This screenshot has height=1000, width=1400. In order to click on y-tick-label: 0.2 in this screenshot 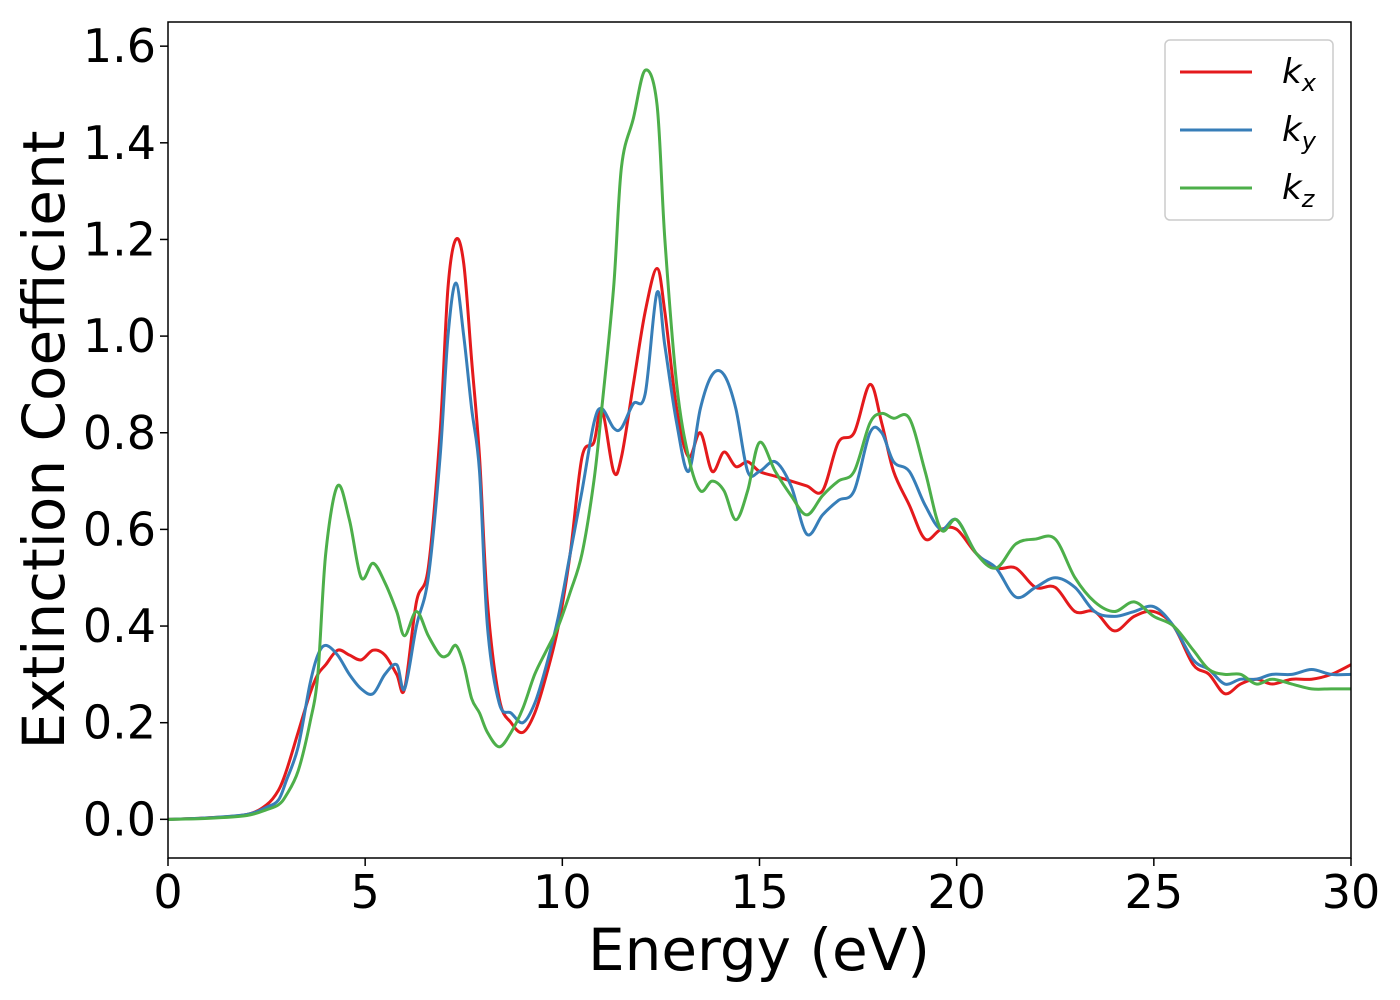, I will do `click(119, 723)`.